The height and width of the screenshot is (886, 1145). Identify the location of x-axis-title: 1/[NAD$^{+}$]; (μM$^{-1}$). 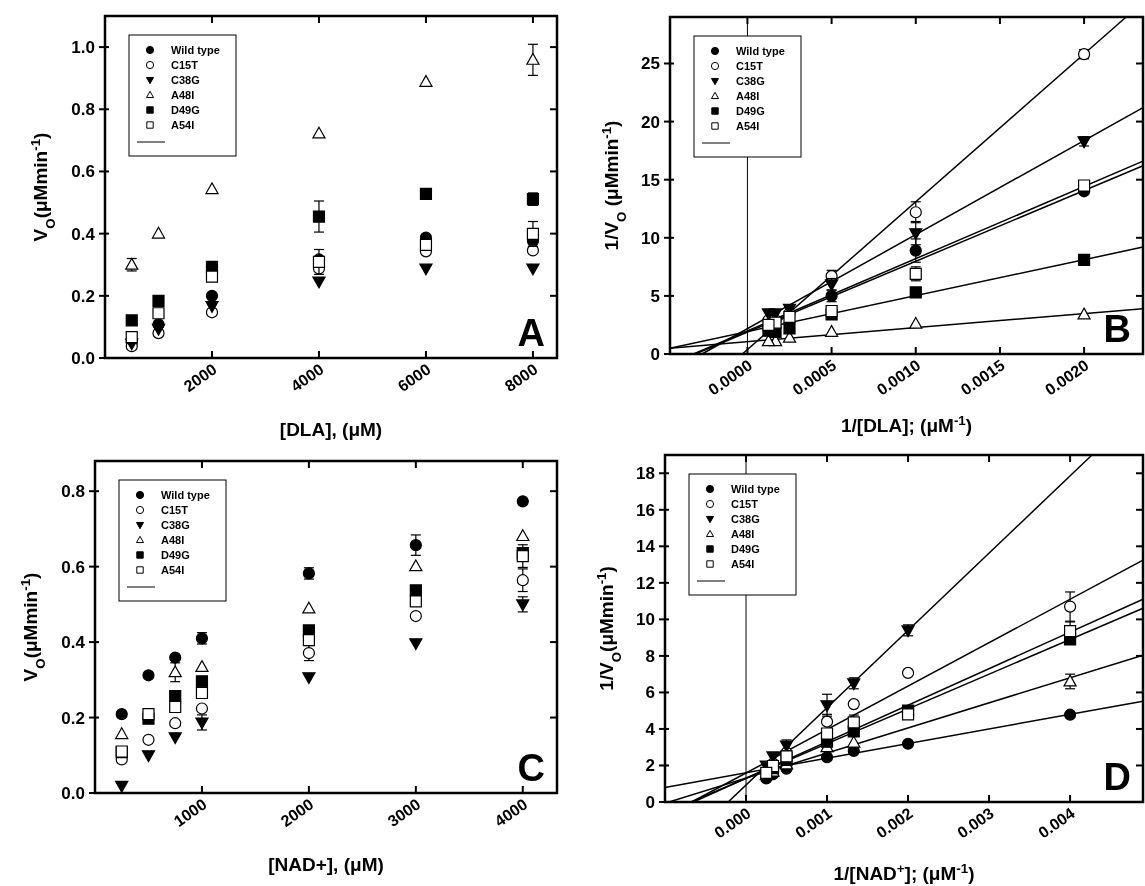
(904, 872).